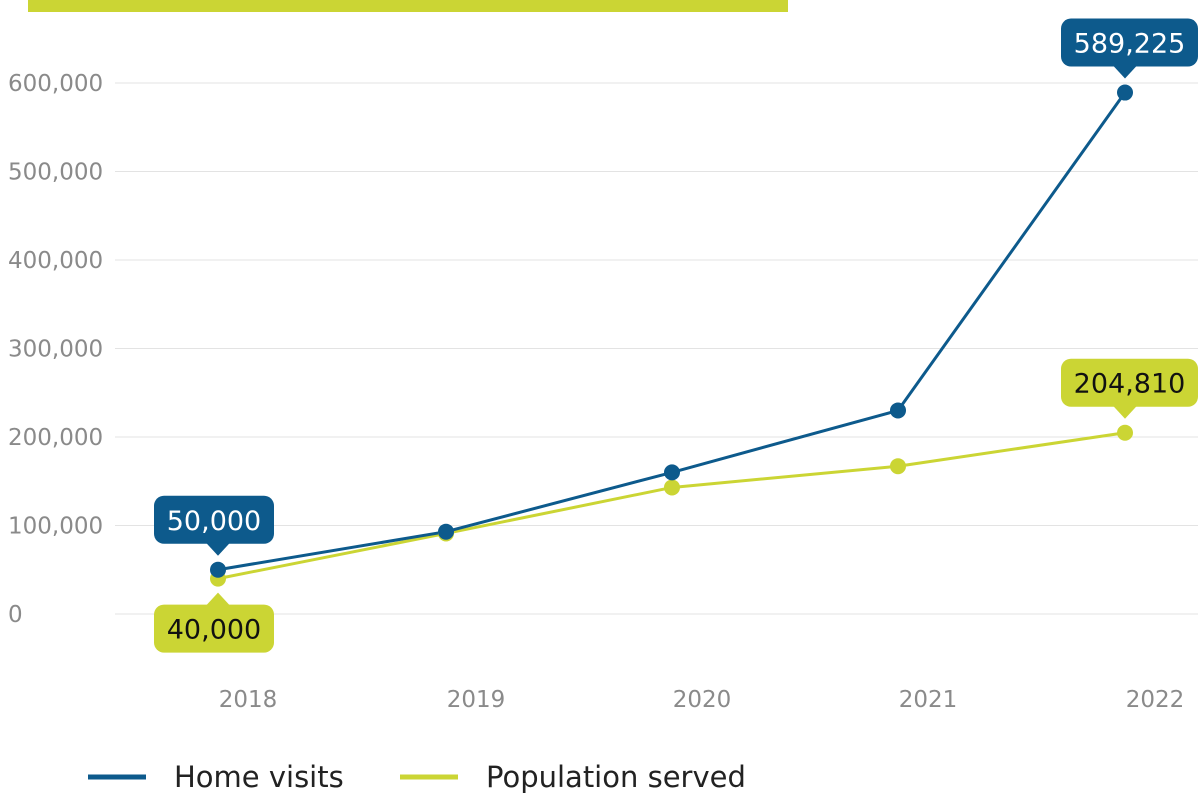 The height and width of the screenshot is (796, 1198). I want to click on y-tick-label: 100,000, so click(55, 527).